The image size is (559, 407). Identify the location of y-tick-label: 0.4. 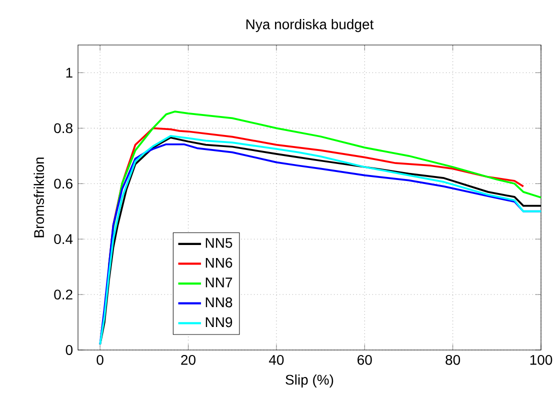
(63, 239).